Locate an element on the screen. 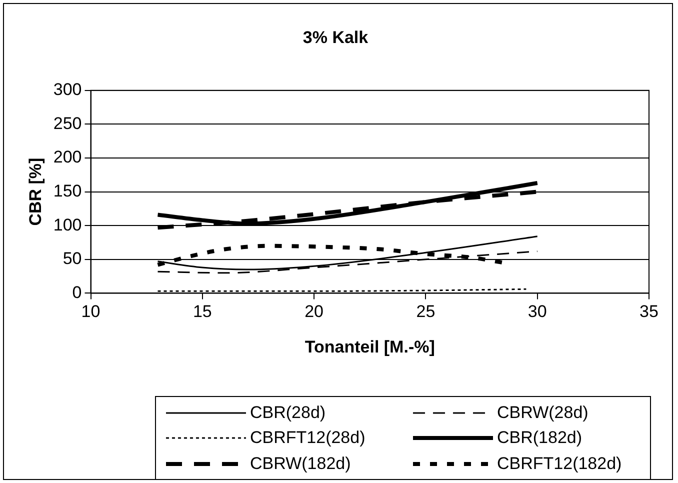  y-tick-label: 200 is located at coordinates (67, 157).